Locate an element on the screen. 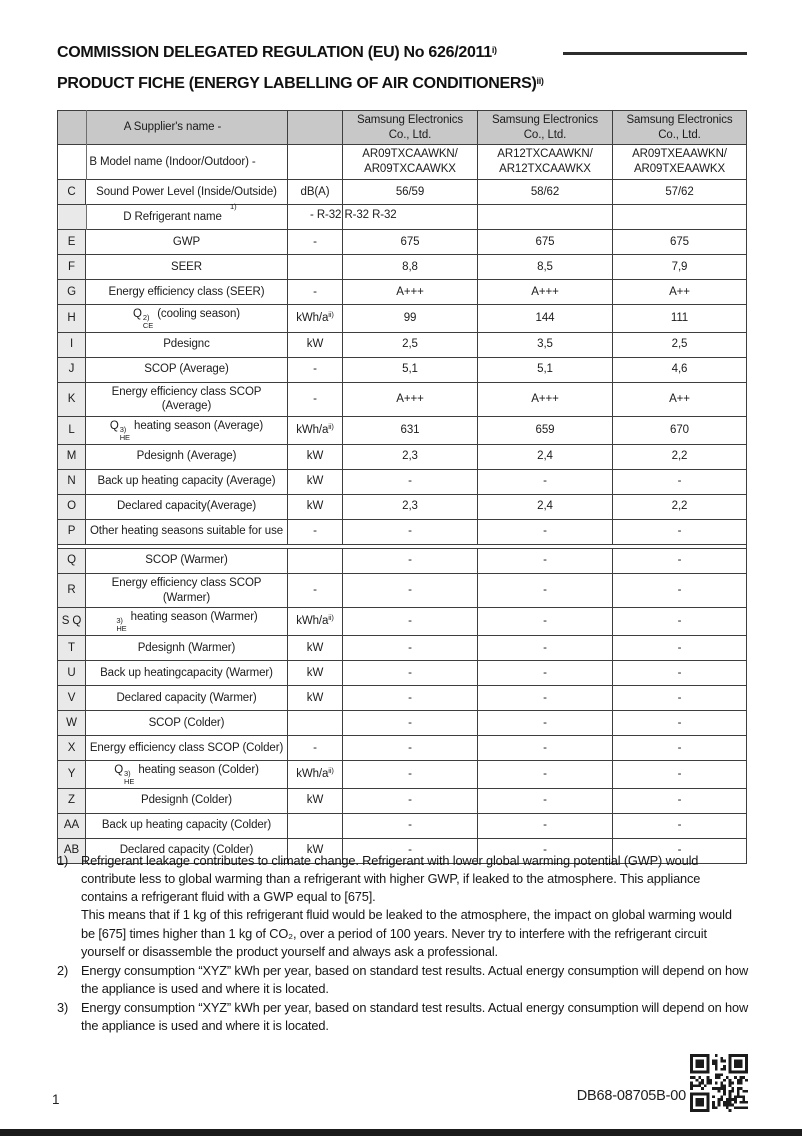  cell-unit-U: kW is located at coordinates (315, 673).